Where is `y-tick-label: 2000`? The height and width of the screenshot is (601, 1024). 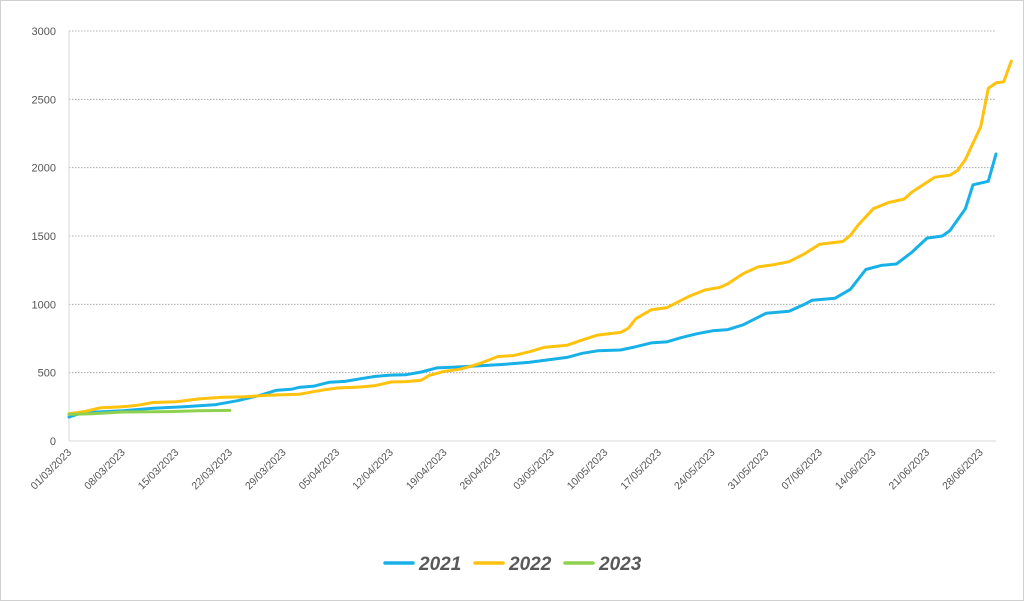
y-tick-label: 2000 is located at coordinates (44, 169).